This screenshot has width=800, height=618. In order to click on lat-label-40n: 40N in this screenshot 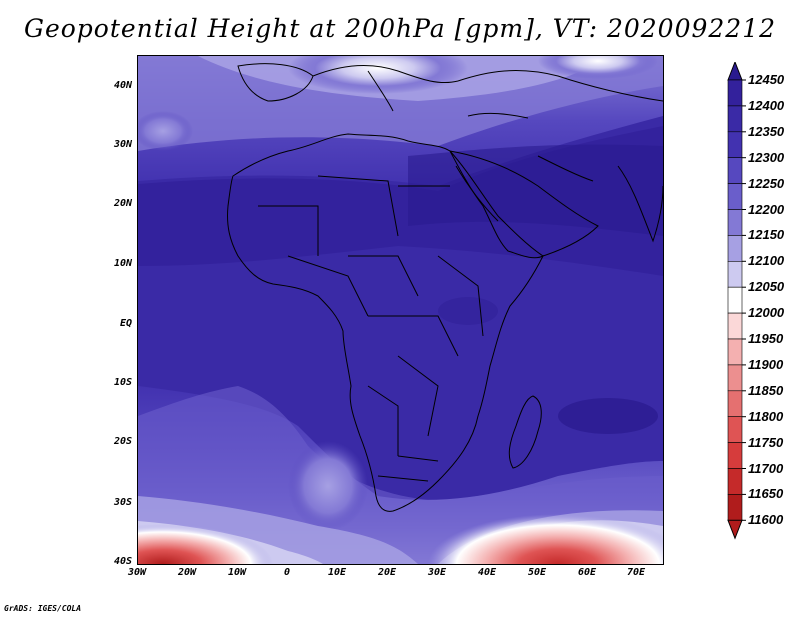, I will do `click(122, 85)`.